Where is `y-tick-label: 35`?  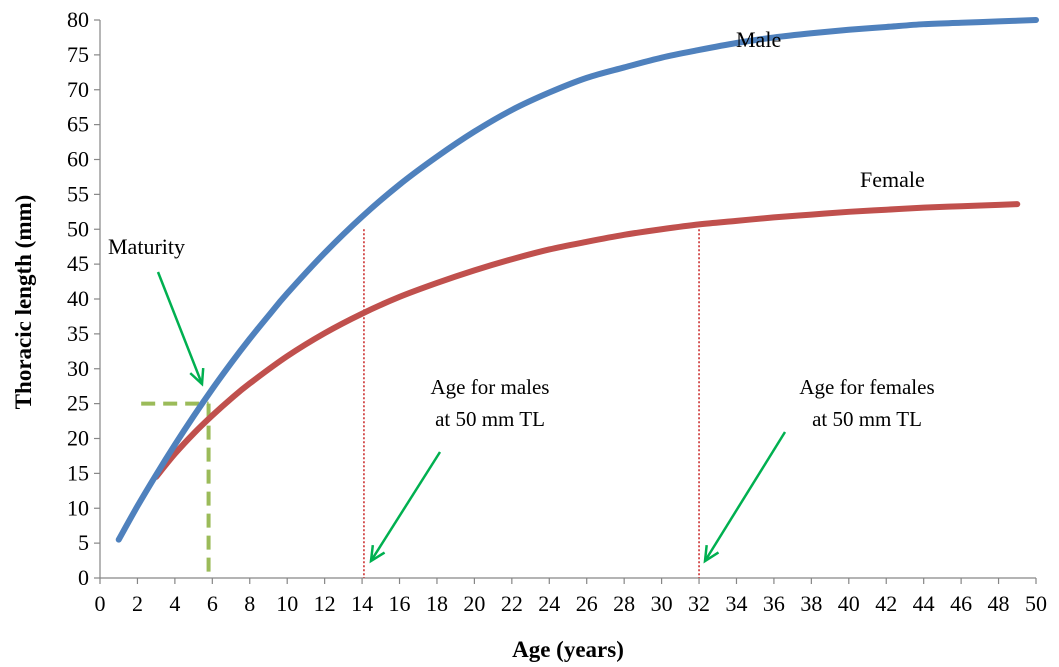
y-tick-label: 35 is located at coordinates (78, 333).